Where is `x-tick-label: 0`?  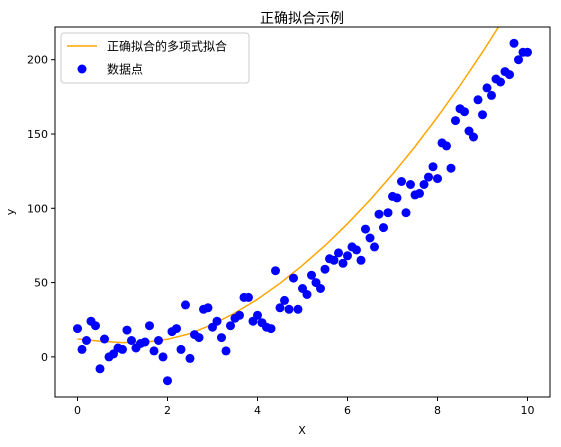 x-tick-label: 0 is located at coordinates (77, 410).